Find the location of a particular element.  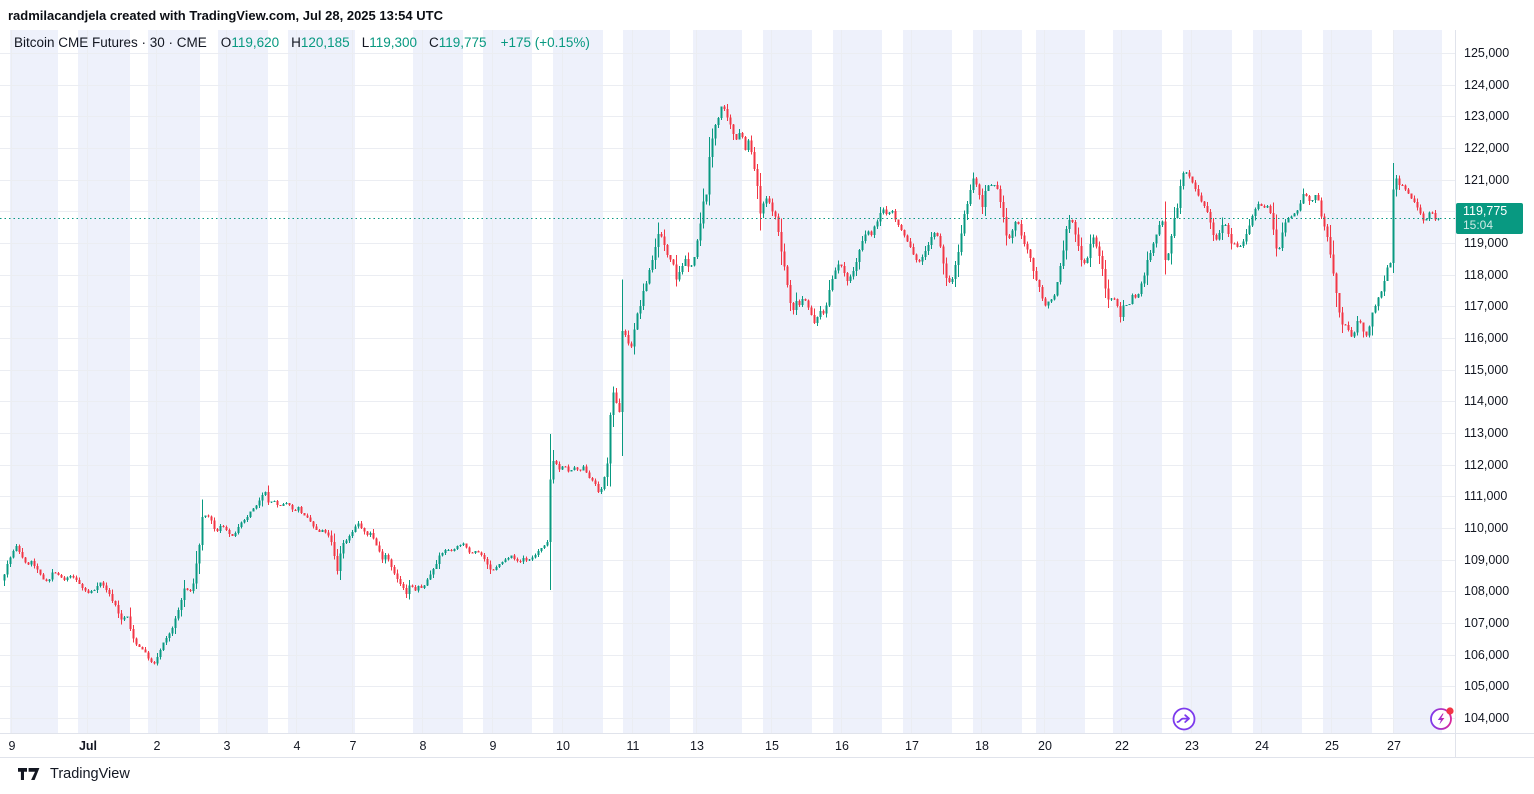

price-label: 117,000 is located at coordinates (1486, 306).